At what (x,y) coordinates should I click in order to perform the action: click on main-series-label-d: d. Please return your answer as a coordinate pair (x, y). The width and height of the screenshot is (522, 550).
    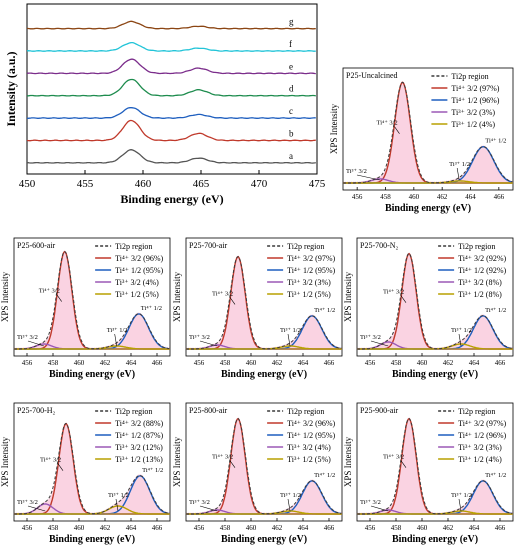
    Looking at the image, I should click on (291, 89).